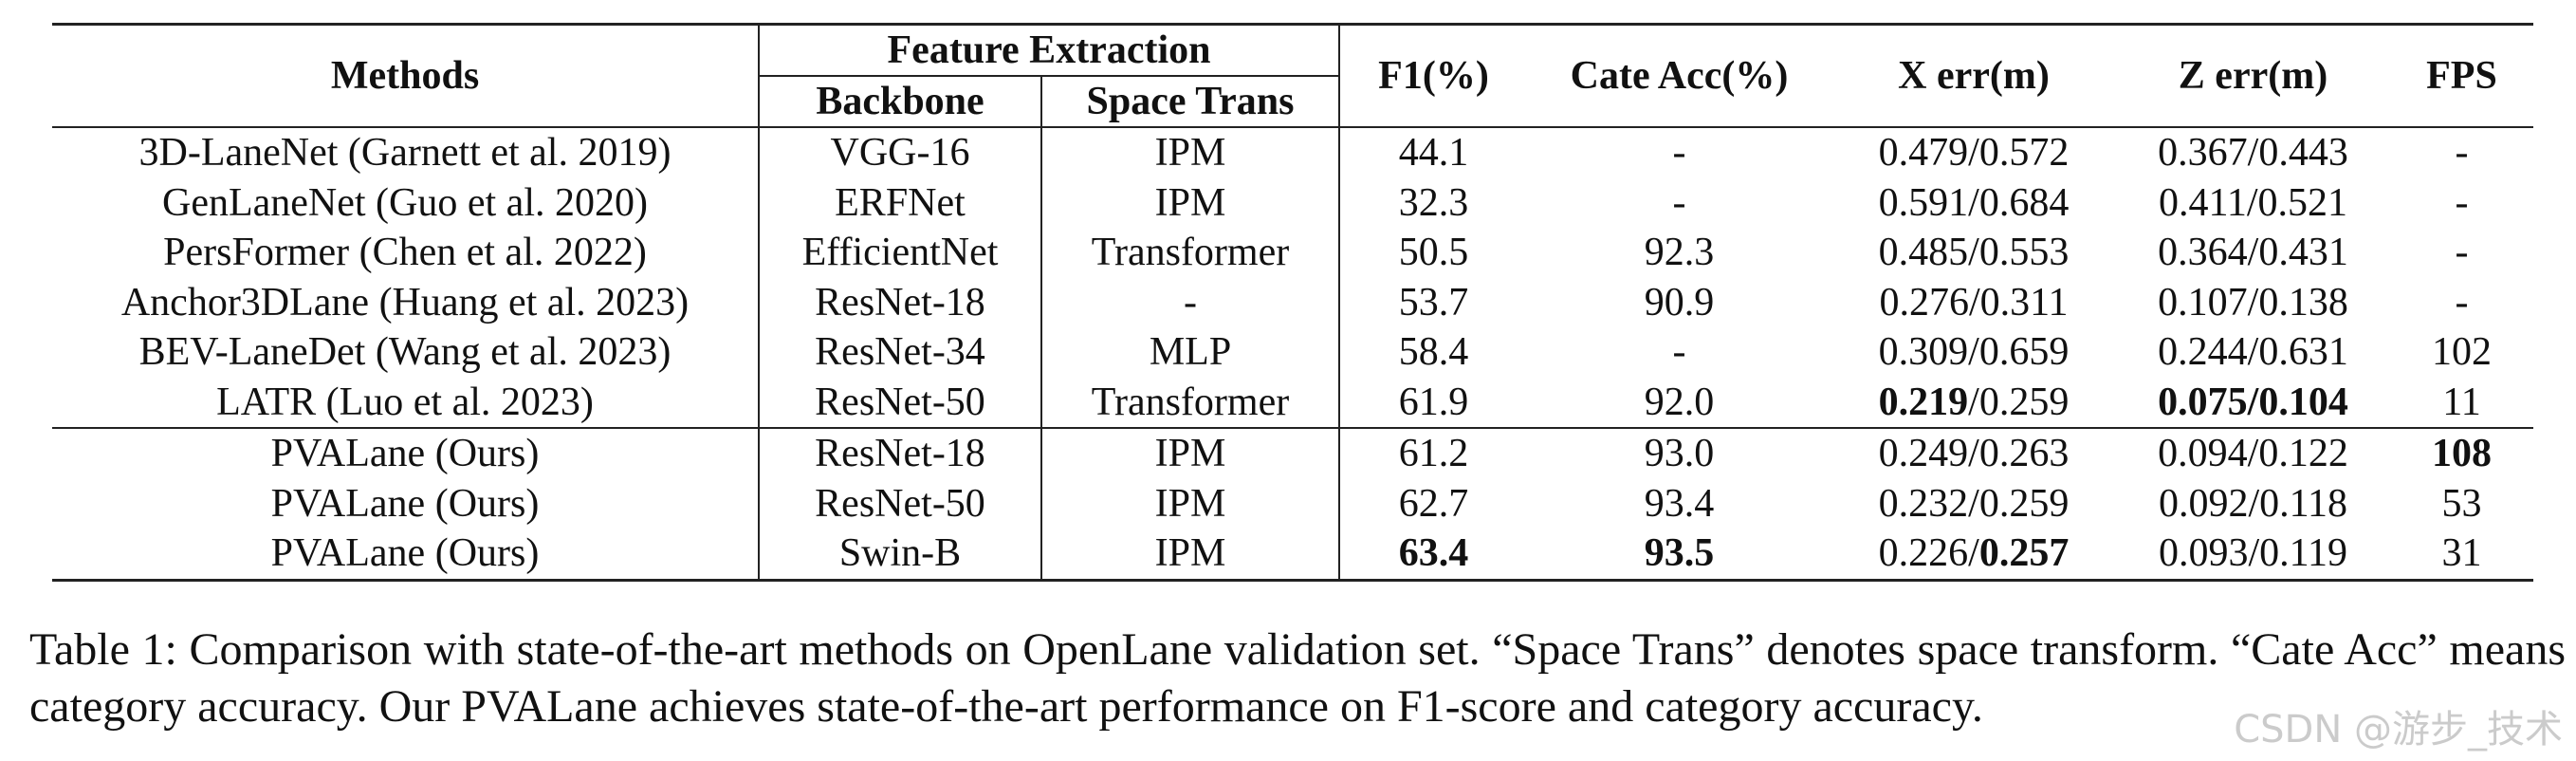  Describe the element at coordinates (1974, 503) in the screenshot. I see `table-cell: 0.232/0.259` at that location.